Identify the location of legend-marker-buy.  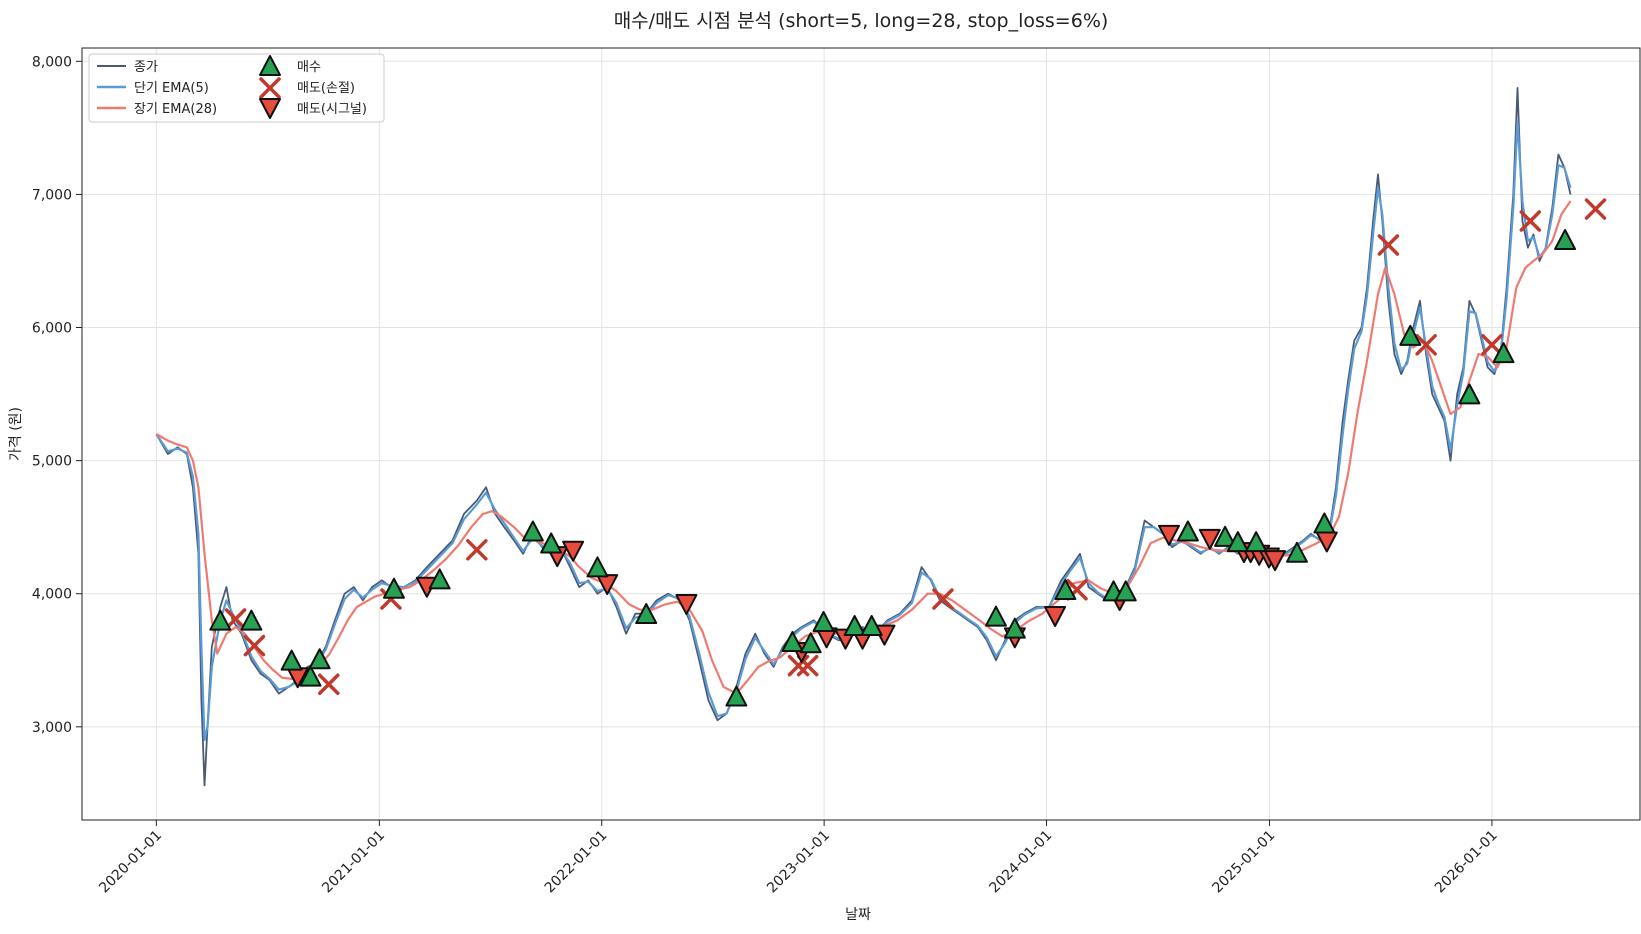
(270, 65).